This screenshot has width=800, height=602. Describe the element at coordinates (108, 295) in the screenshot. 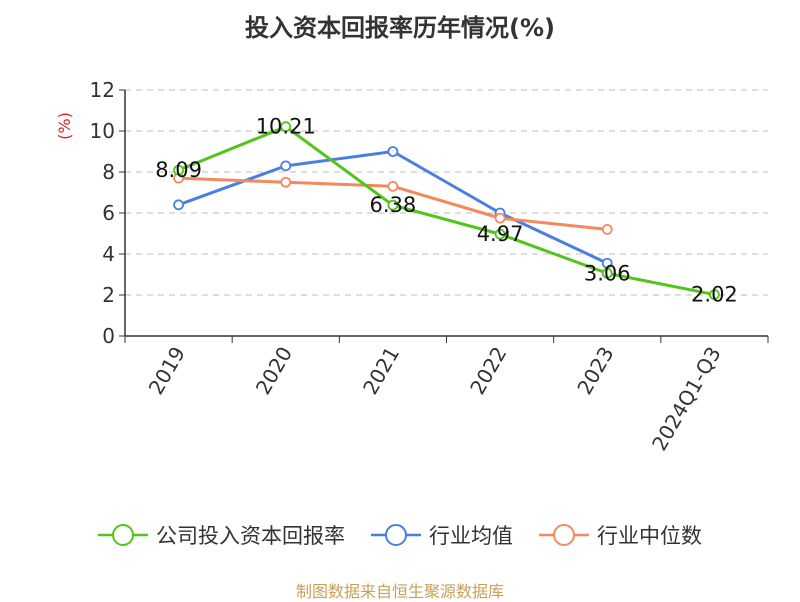

I see `y-tick-label: 2` at that location.